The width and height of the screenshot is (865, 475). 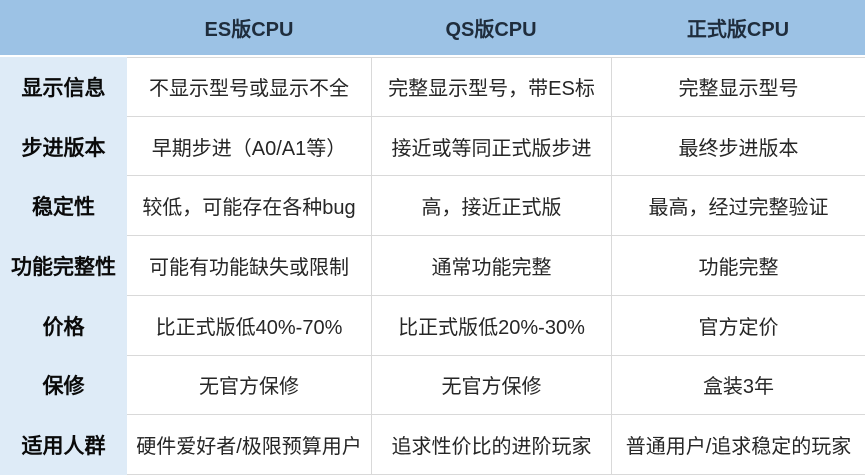 What do you see at coordinates (491, 445) in the screenshot?
I see `cell-target-users-qs: 追求性价比的进阶玩家` at bounding box center [491, 445].